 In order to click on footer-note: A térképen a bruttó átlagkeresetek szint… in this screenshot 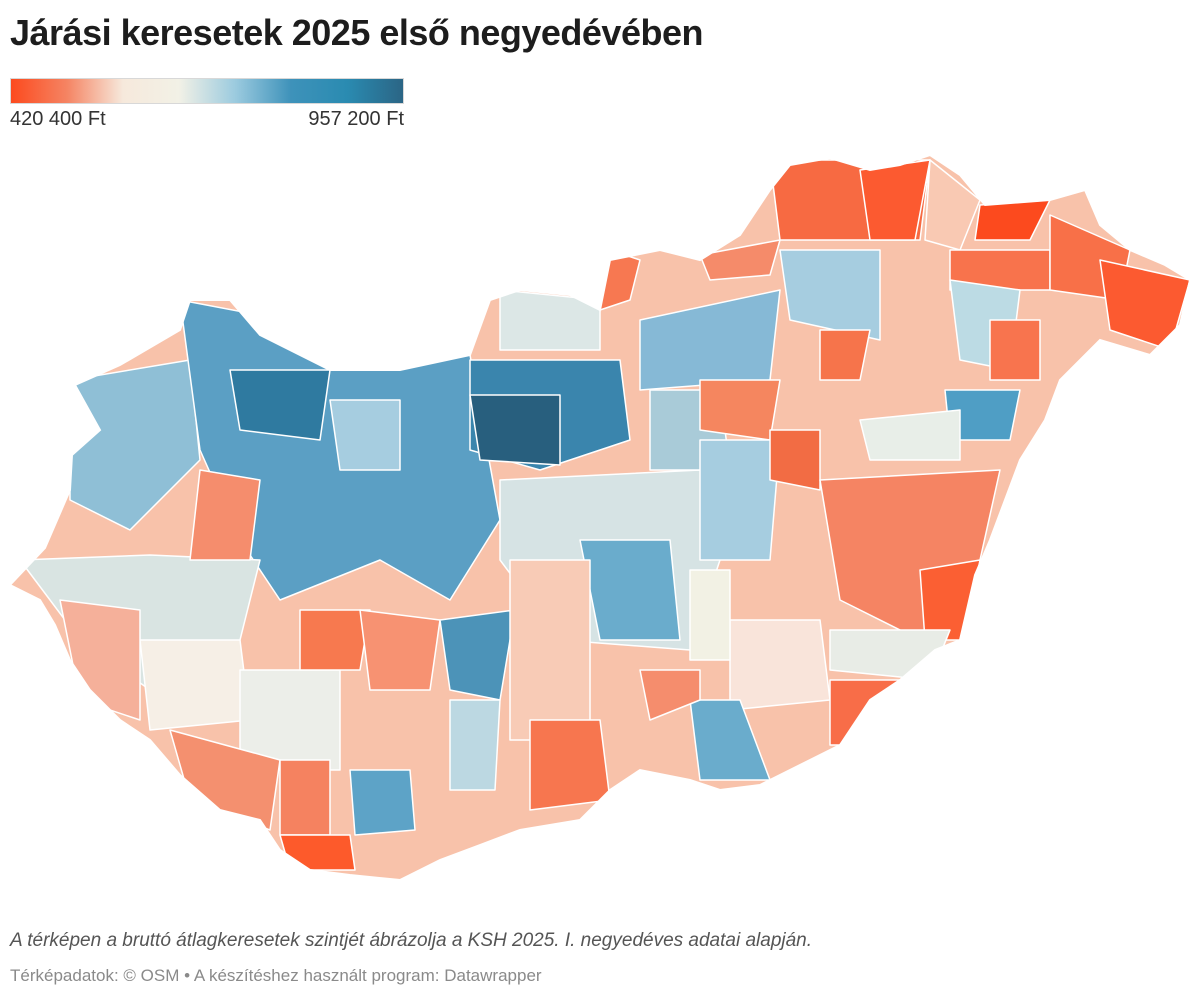, I will do `click(411, 940)`.